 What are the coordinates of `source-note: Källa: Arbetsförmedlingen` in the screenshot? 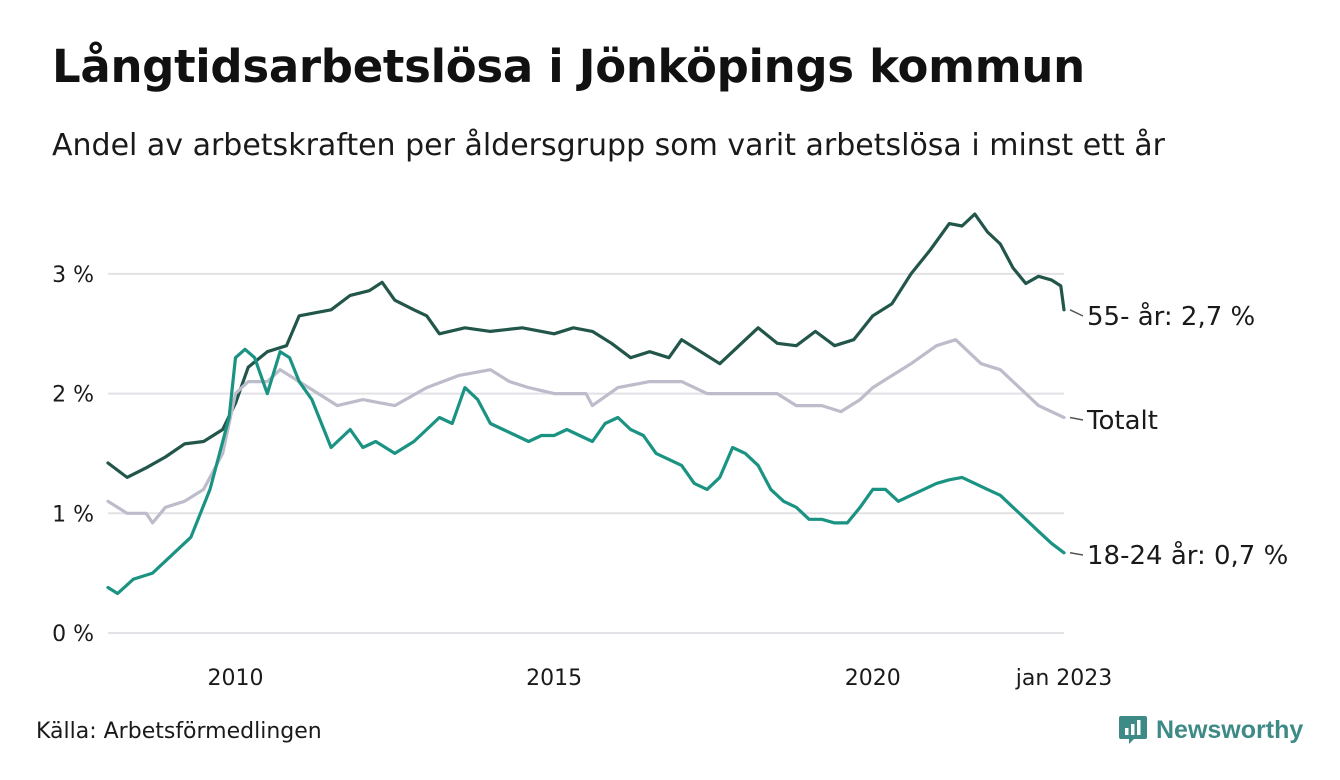 It's located at (179, 731).